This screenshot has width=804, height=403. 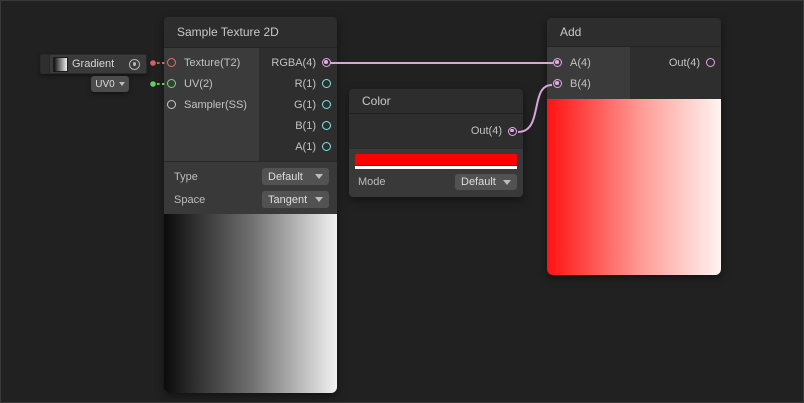 I want to click on b-output-port, so click(x=326, y=125).